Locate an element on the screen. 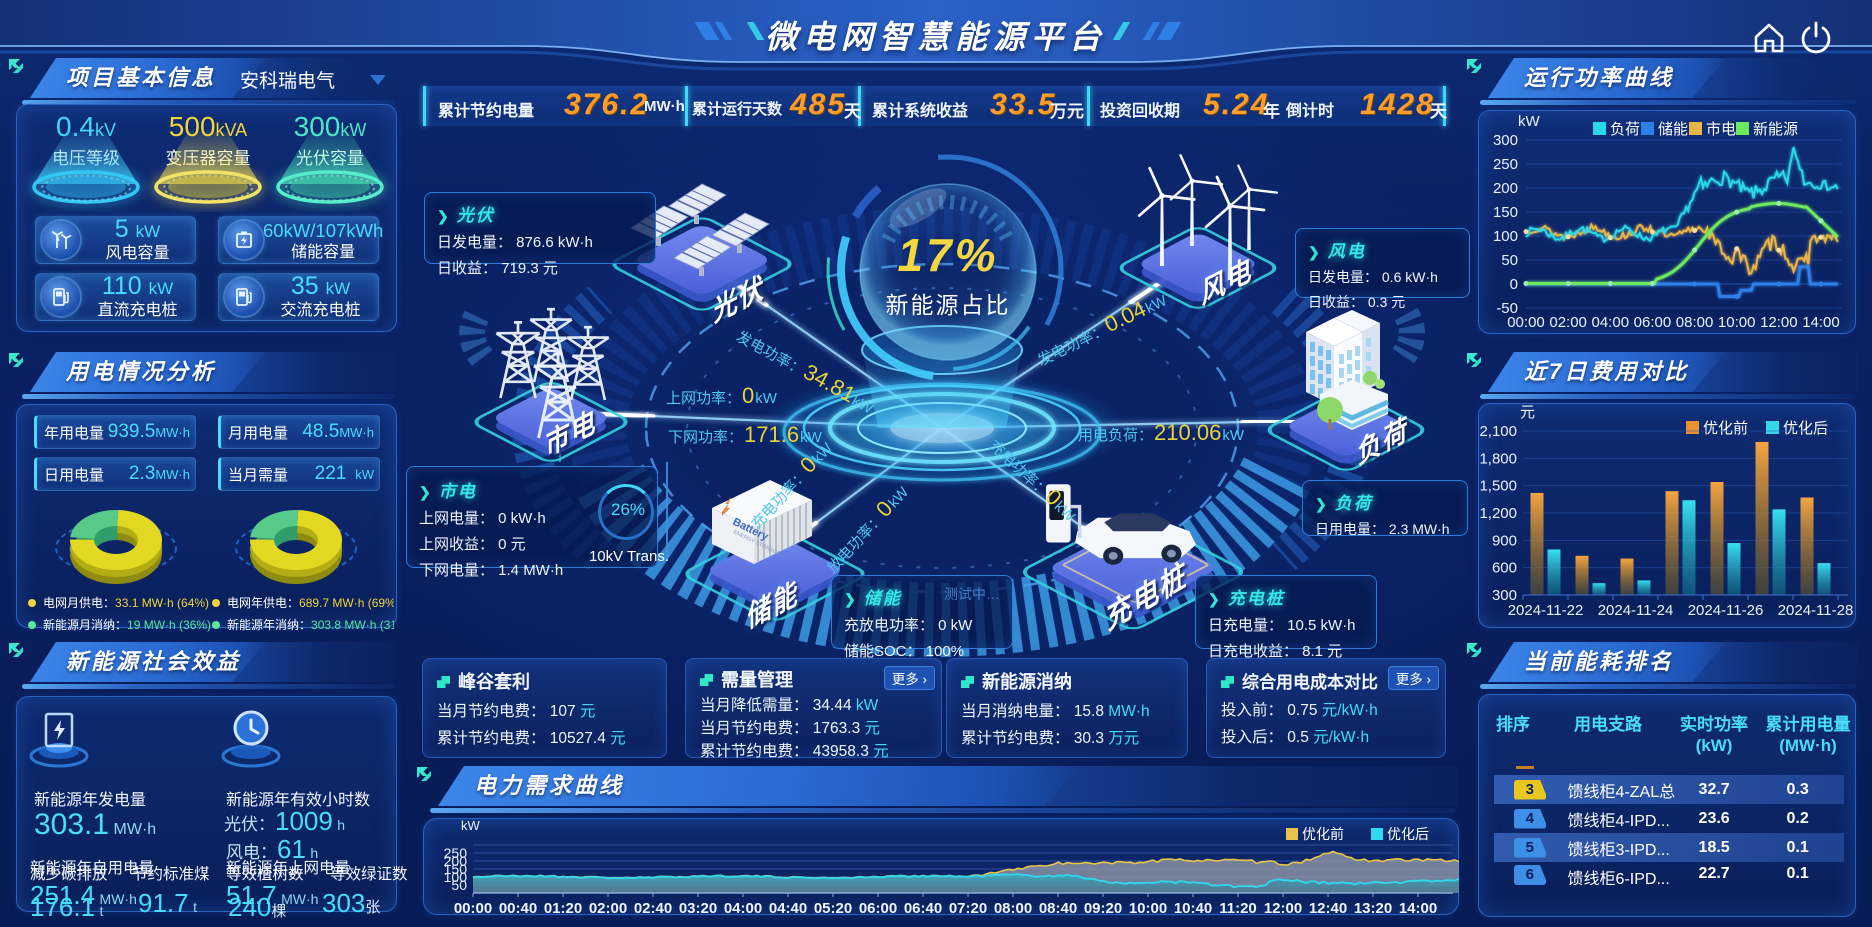  svg-text: 00:40 is located at coordinates (518, 908).